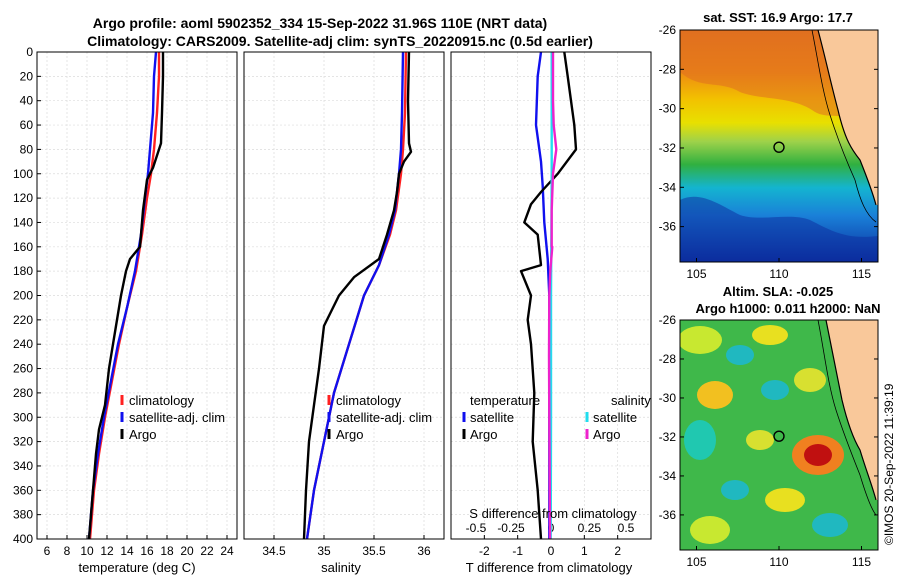 This screenshot has height=585, width=900. I want to click on sst-cold-patch, so click(779, 229).